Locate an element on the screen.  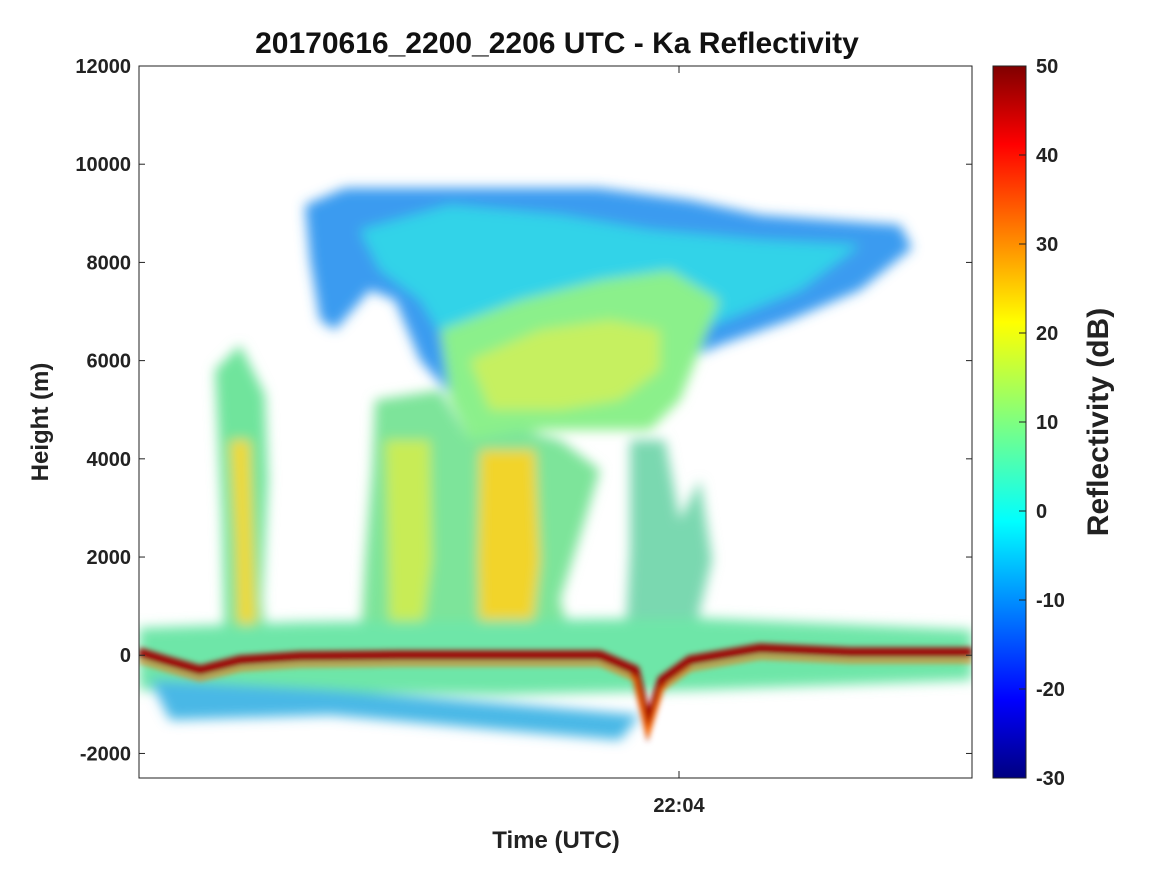
colorbar-tick-label: 40 is located at coordinates (1047, 156).